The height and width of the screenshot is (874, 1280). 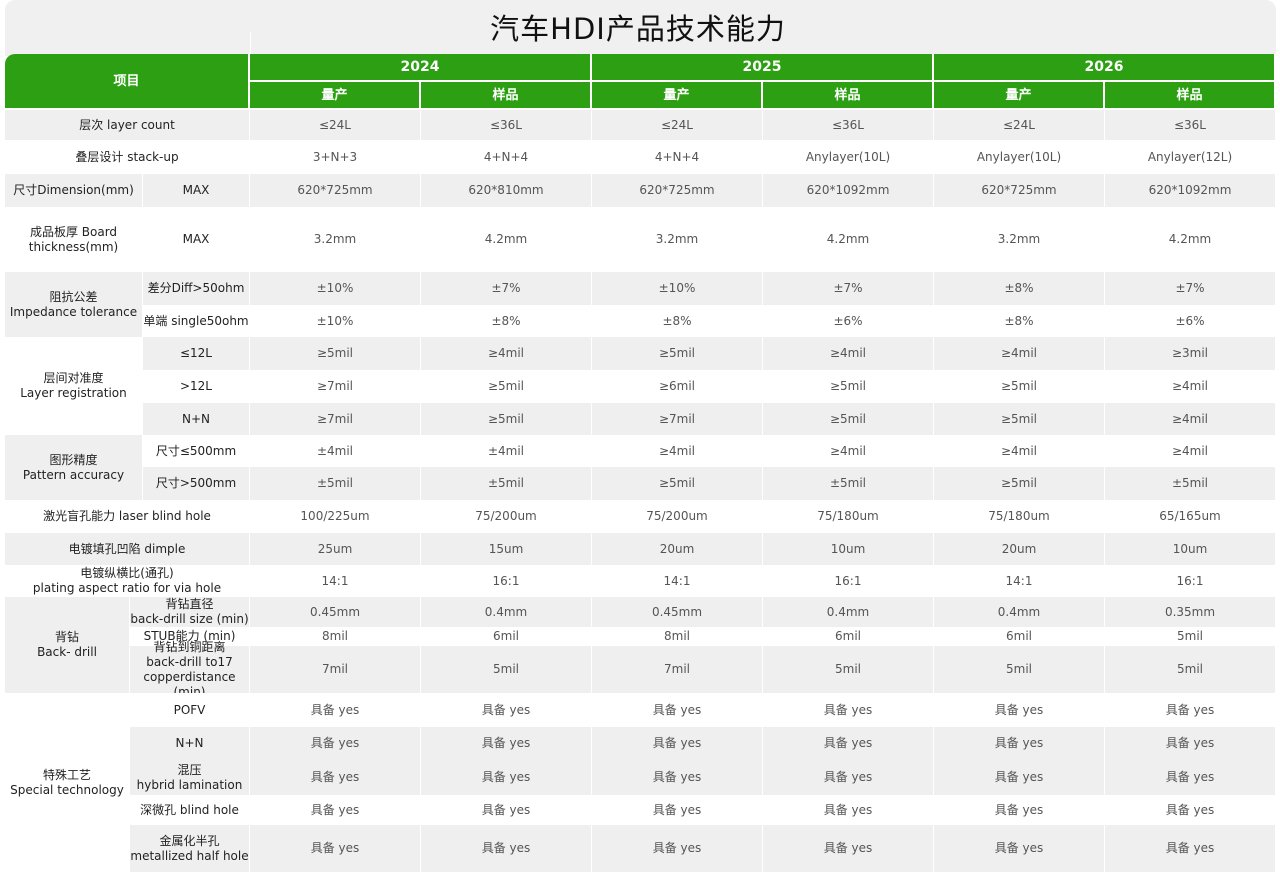 I want to click on row-label: 电镀填孔凹陷 dimple, so click(x=127, y=549).